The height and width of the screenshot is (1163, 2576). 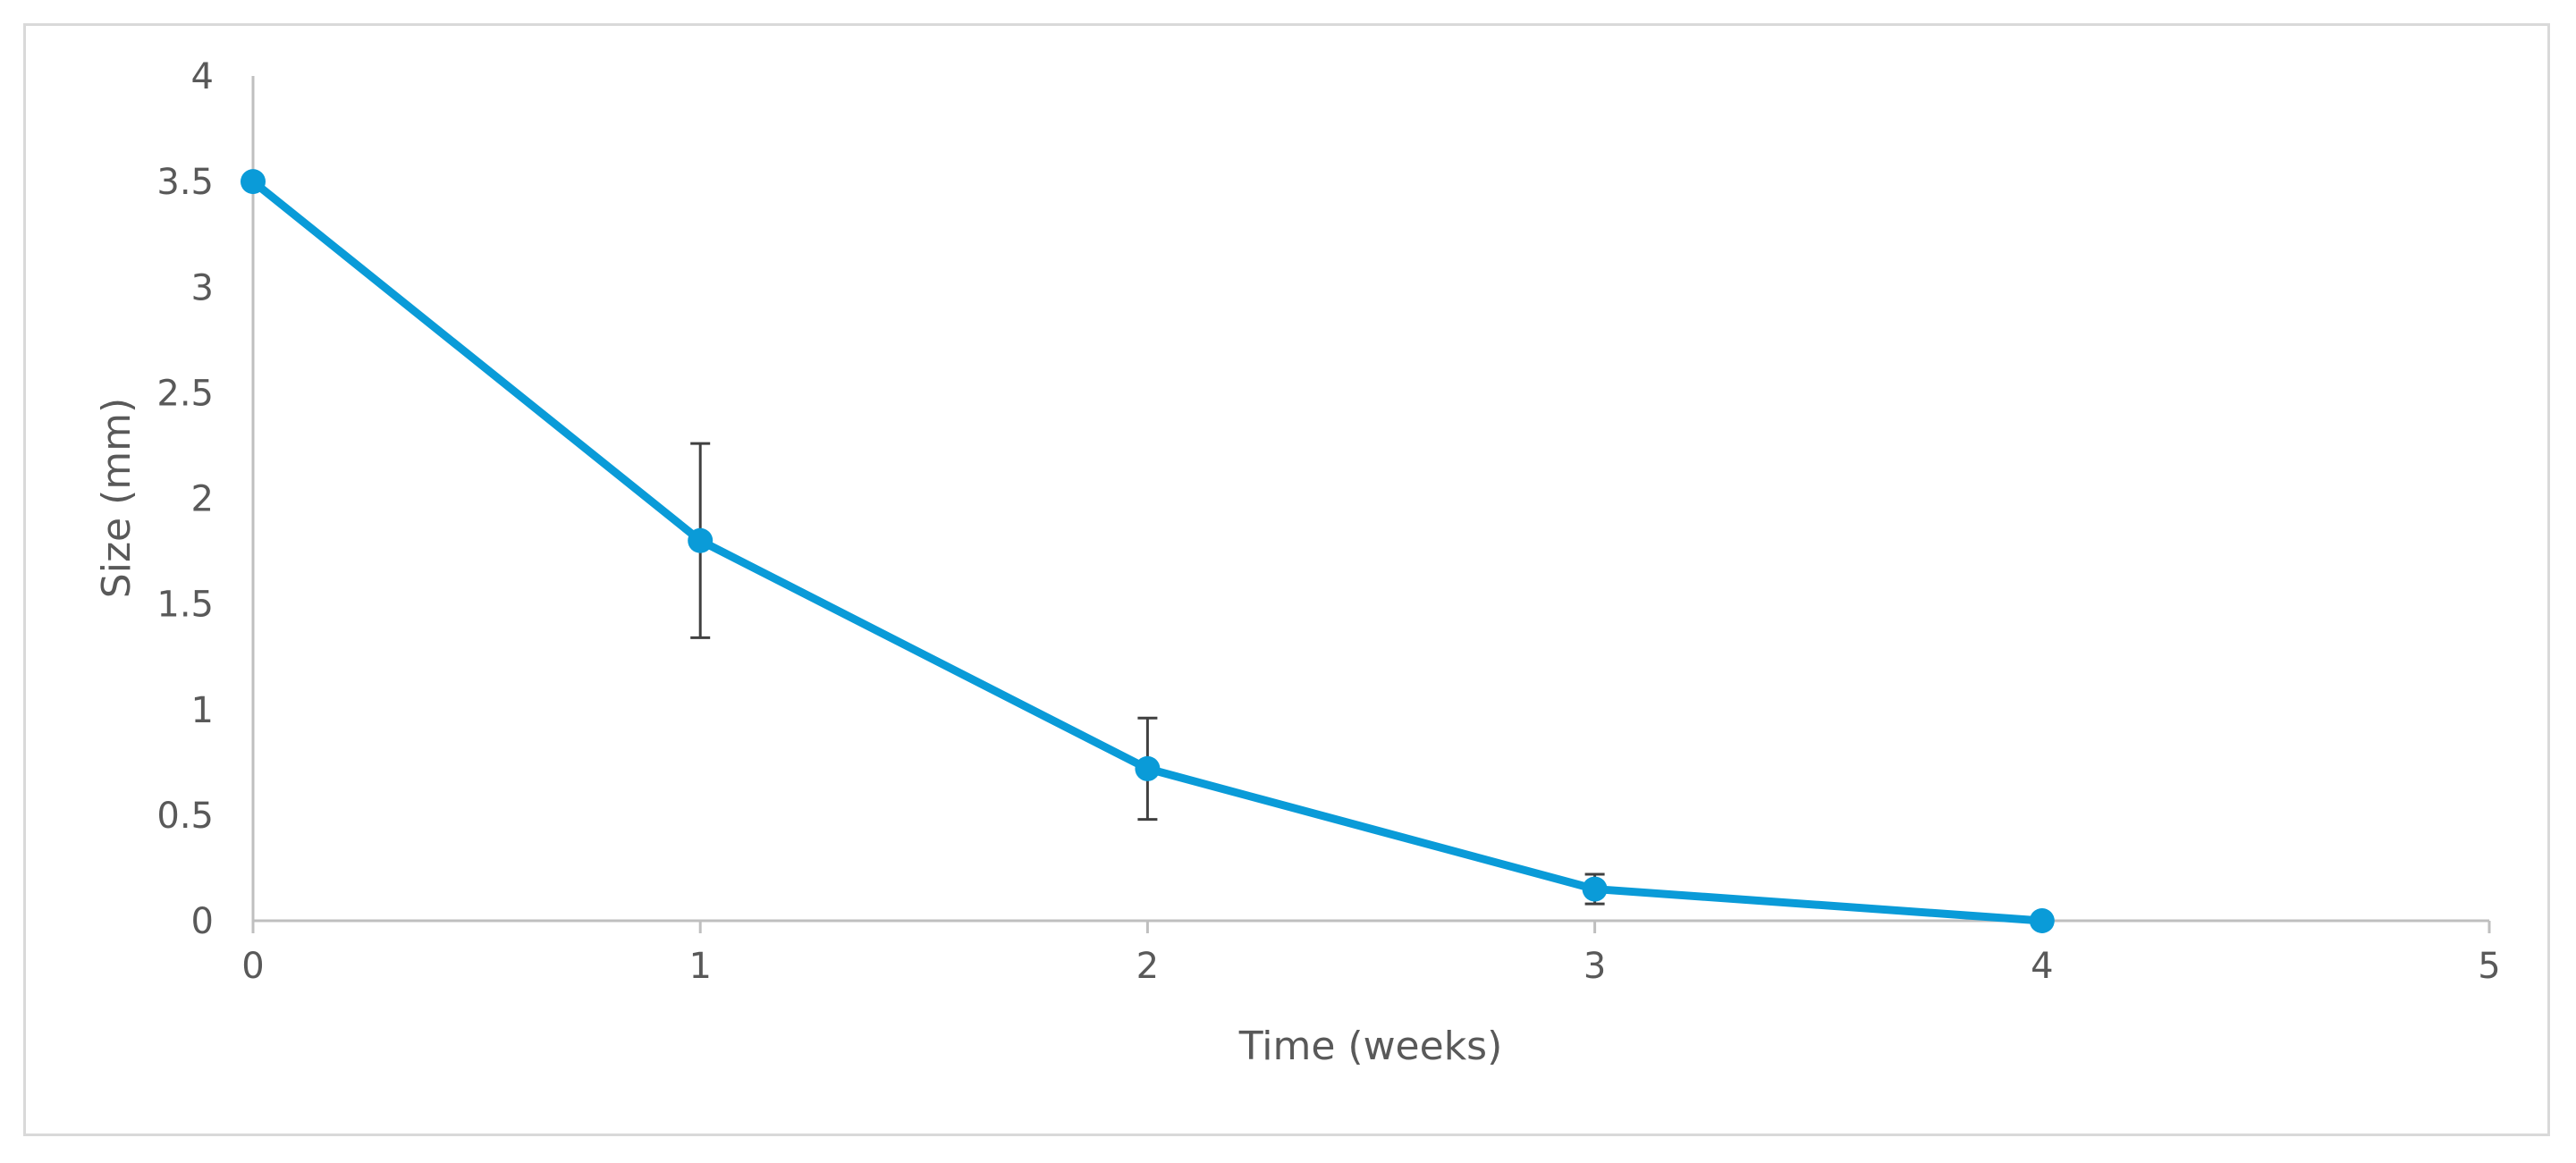 What do you see at coordinates (202, 711) in the screenshot?
I see `y-tick-label: 1` at bounding box center [202, 711].